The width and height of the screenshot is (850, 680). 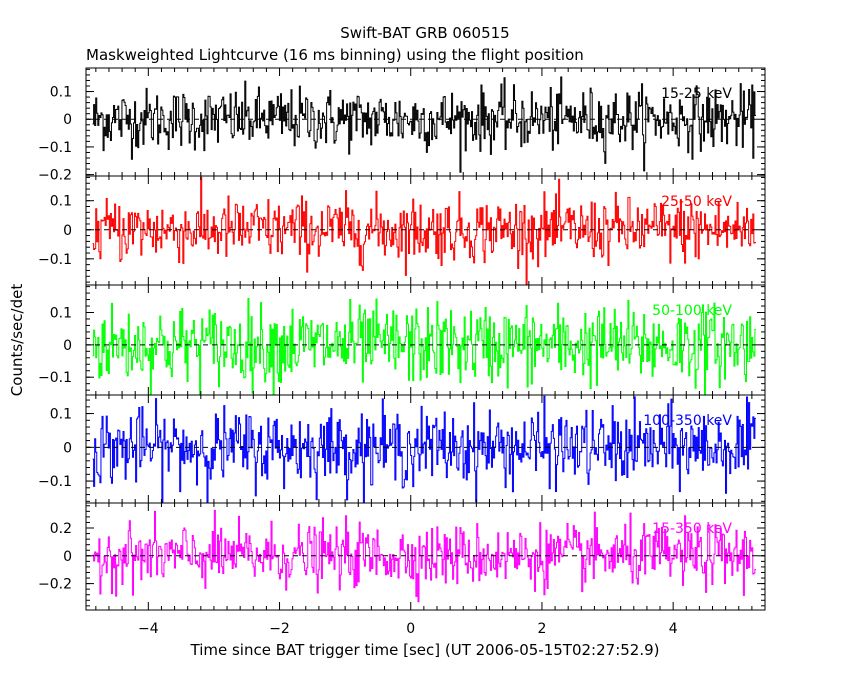 I want to click on panel-0: 0.1 0 −0.1 −0.2 15-25 keV, so click(x=402, y=125).